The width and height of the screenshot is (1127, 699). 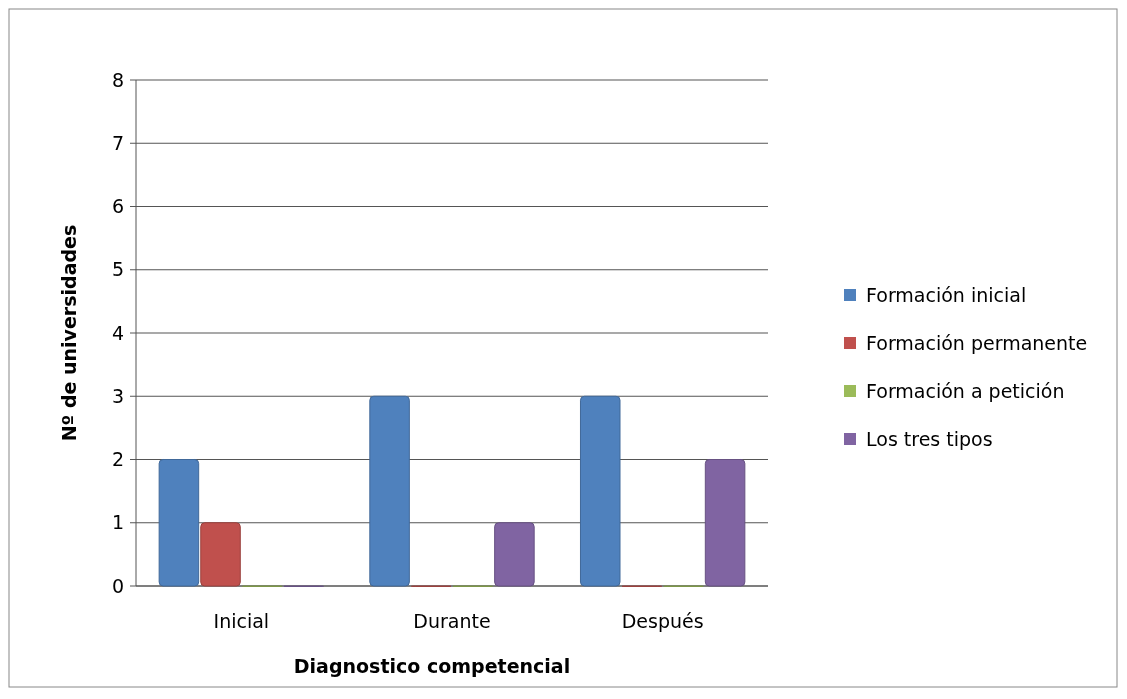 I want to click on y-tick-label: 3, so click(x=117, y=395).